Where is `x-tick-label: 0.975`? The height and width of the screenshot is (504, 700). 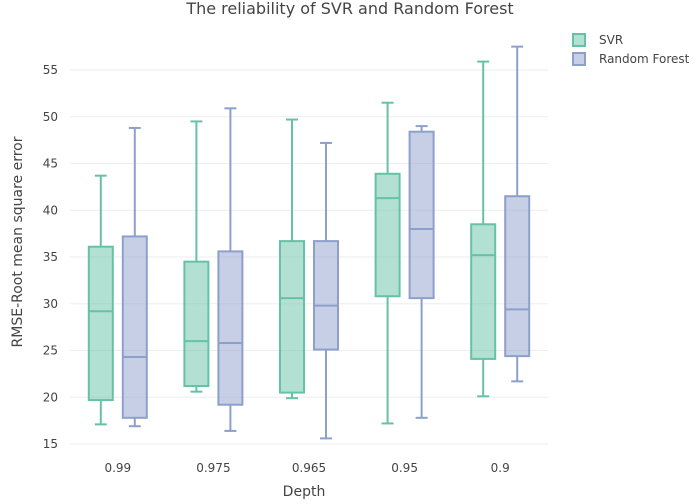 x-tick-label: 0.975 is located at coordinates (213, 468).